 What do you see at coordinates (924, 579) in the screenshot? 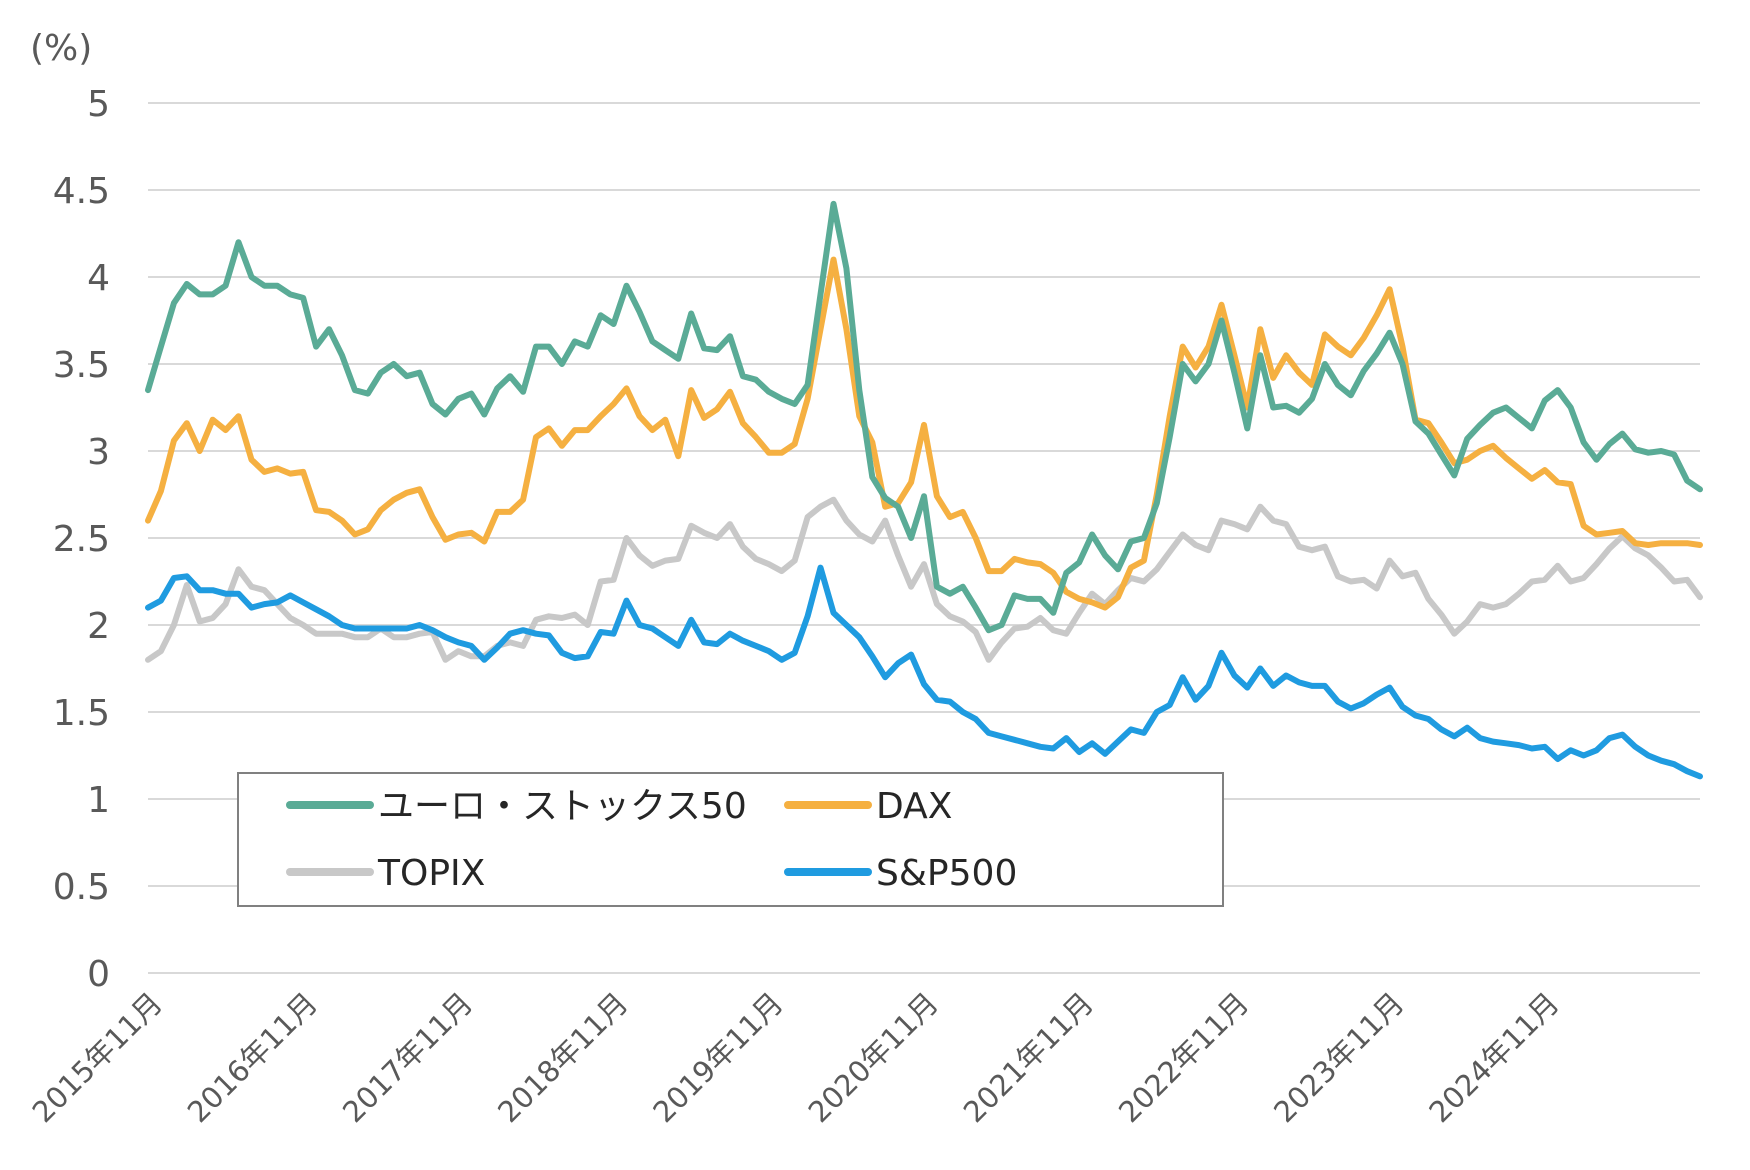
I see `series-line-topix` at bounding box center [924, 579].